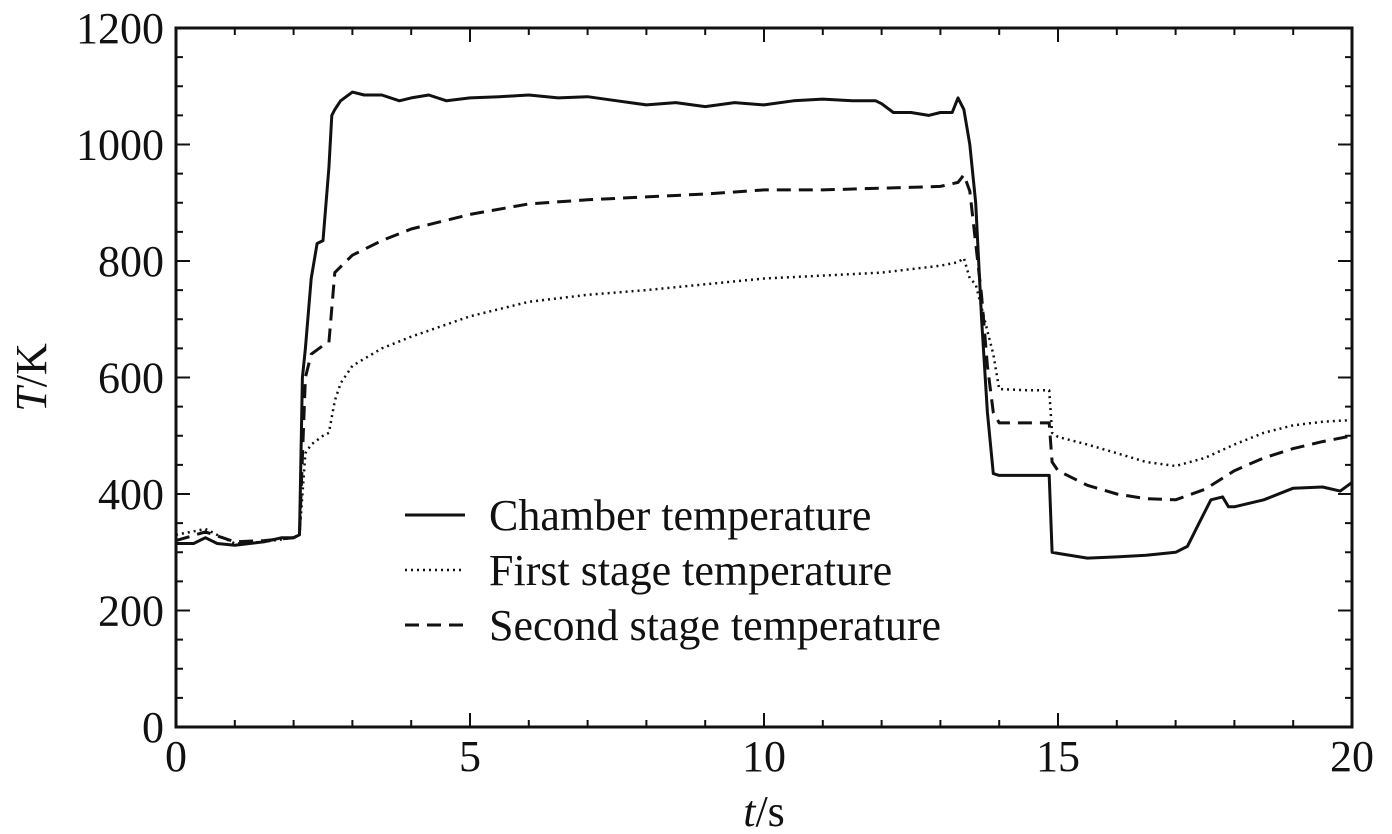 This screenshot has width=1392, height=834. Describe the element at coordinates (769, 810) in the screenshot. I see `x-axis-label-unit: /s` at that location.